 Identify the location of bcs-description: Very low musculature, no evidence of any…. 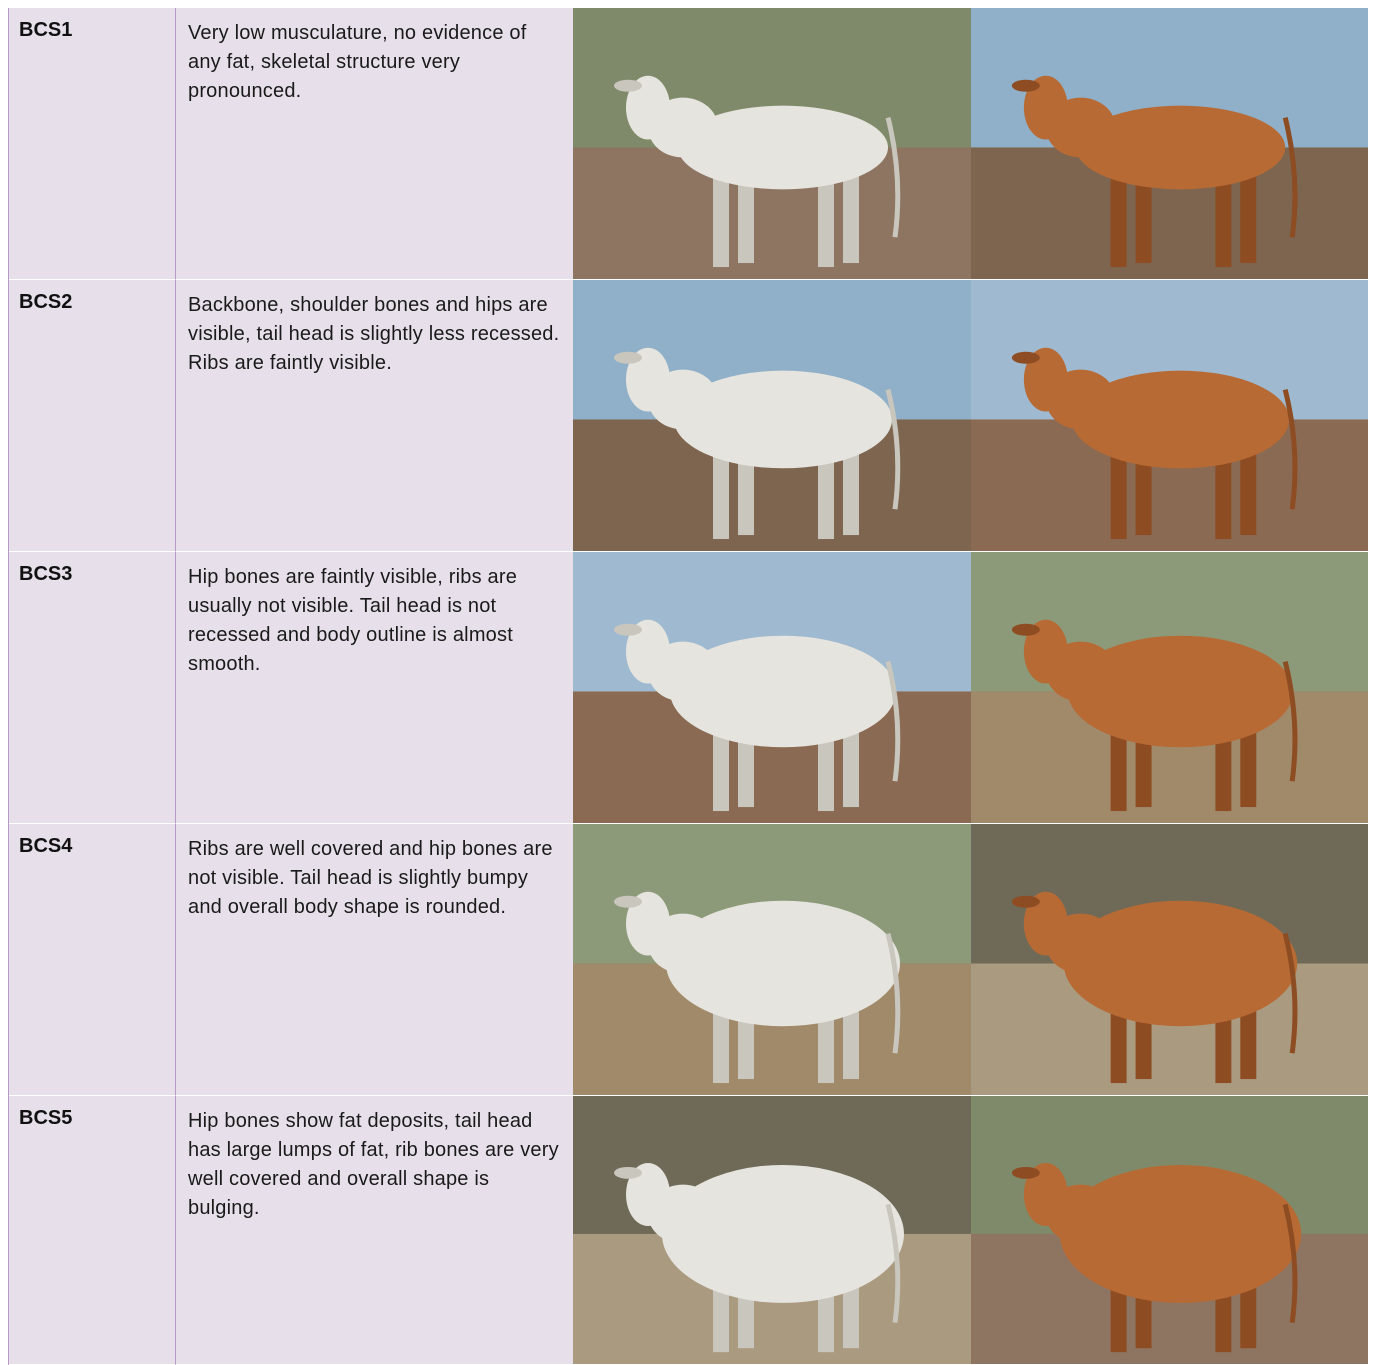
(374, 144).